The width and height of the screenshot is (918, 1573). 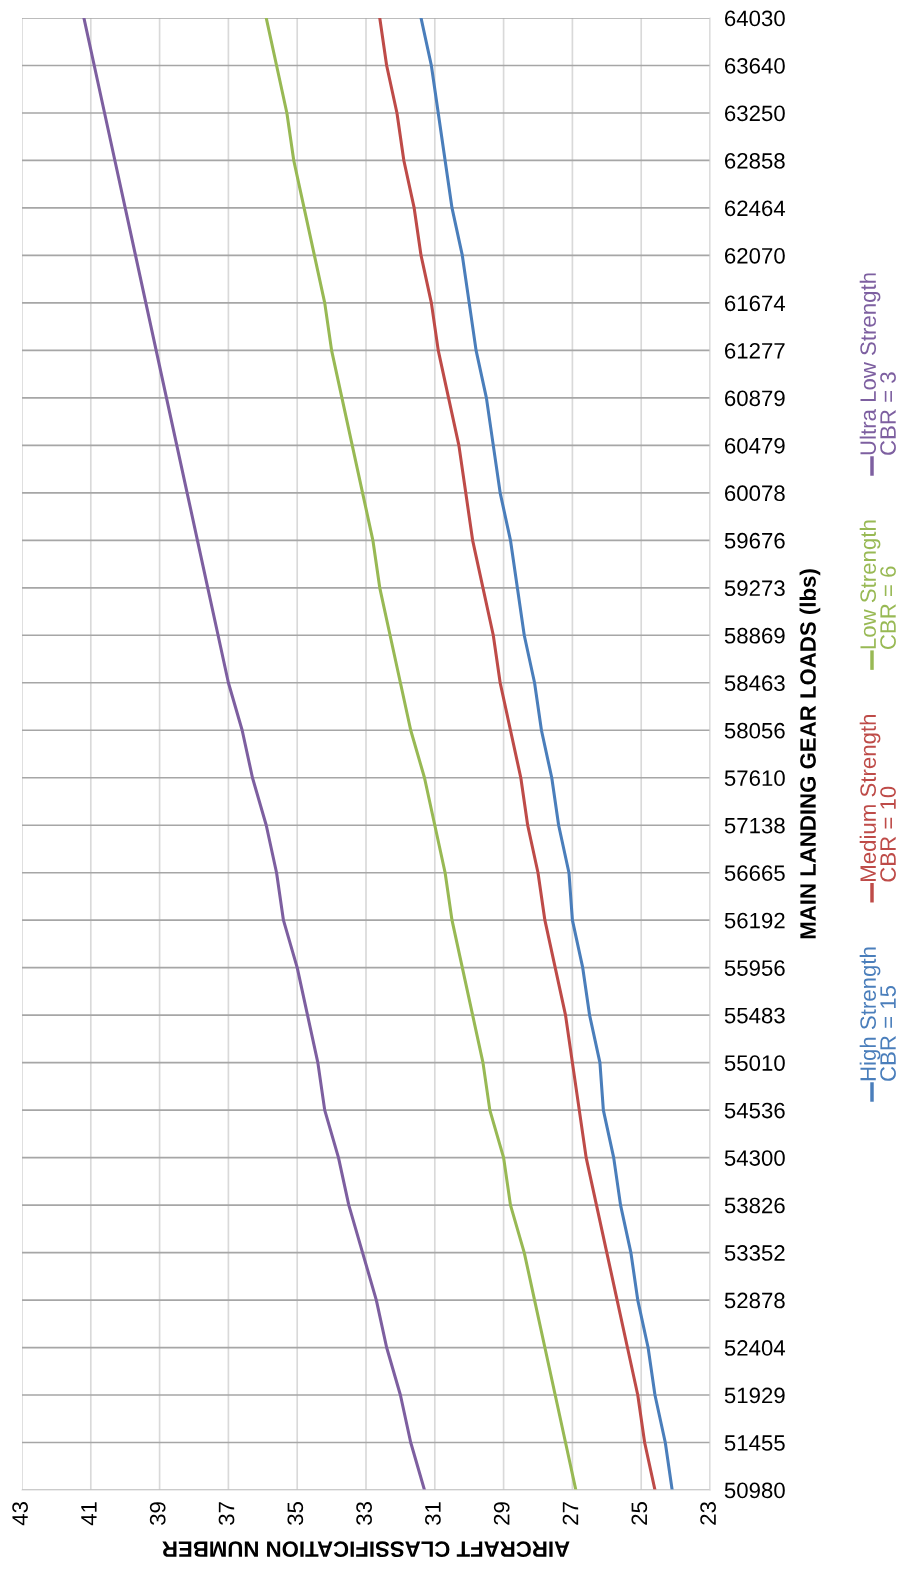 What do you see at coordinates (754, 1490) in the screenshot?
I see `y-tick-label: 50980` at bounding box center [754, 1490].